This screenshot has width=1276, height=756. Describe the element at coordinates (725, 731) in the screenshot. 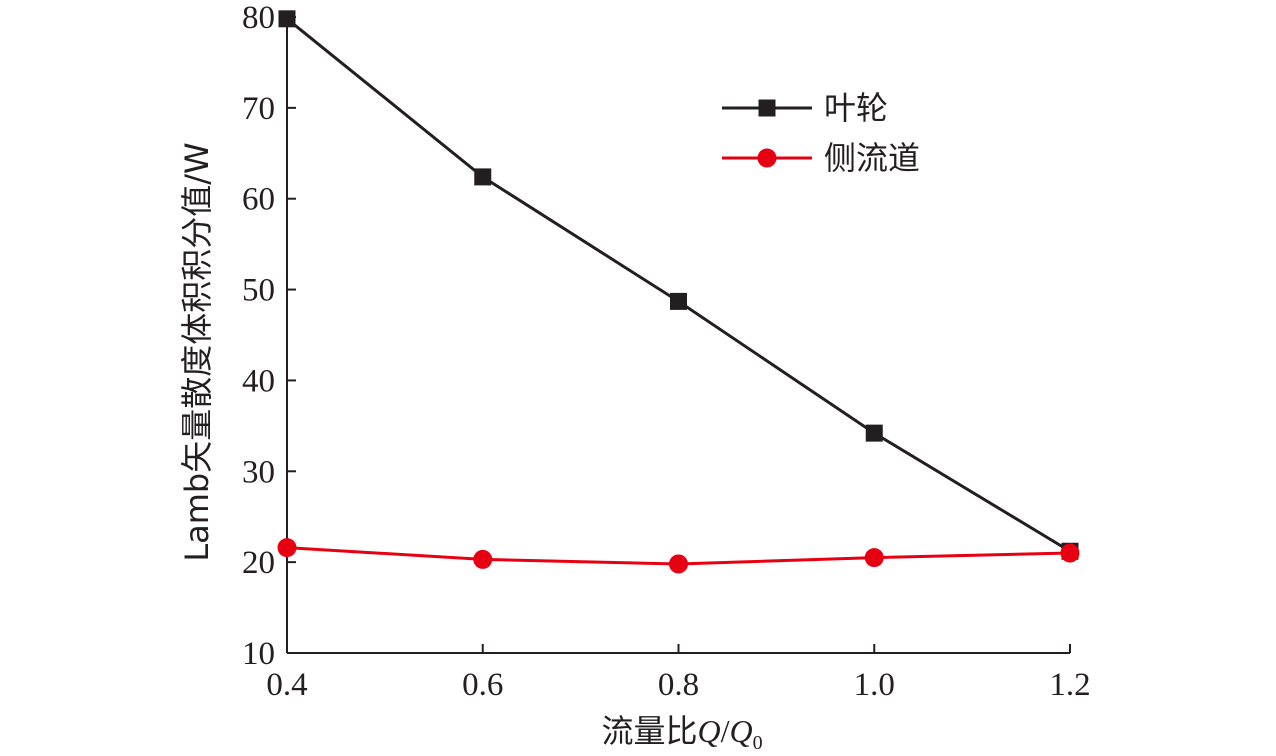

I see `x-axis-title-slash: /` at that location.